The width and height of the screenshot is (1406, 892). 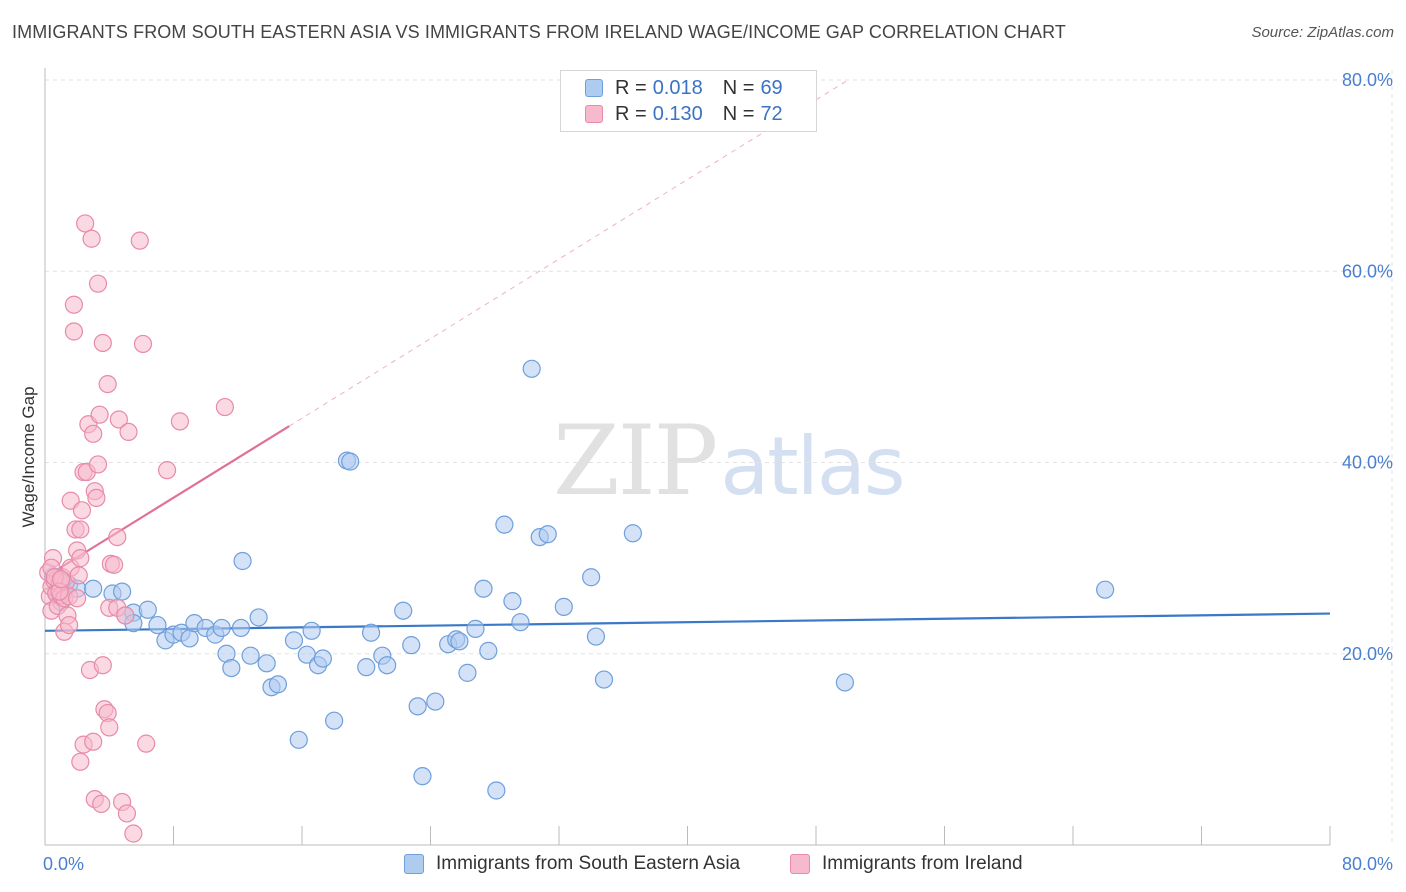 What do you see at coordinates (594, 114) in the screenshot?
I see `legend-swatch-pink` at bounding box center [594, 114].